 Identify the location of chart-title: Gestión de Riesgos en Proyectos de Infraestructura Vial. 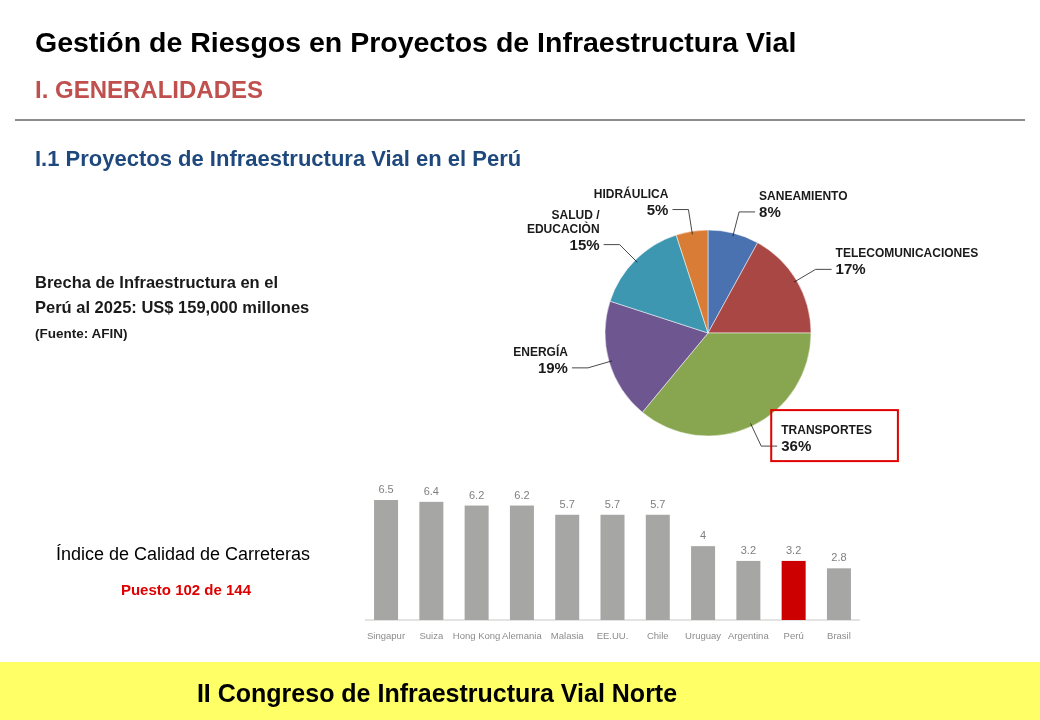
(416, 42).